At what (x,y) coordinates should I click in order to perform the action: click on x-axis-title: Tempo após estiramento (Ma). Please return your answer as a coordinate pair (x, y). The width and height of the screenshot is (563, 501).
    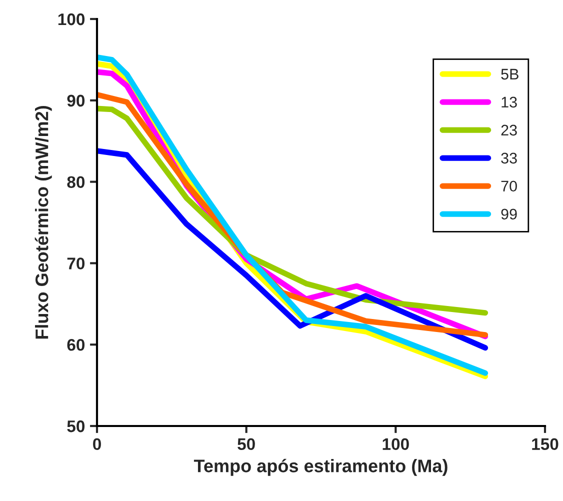
    Looking at the image, I should click on (321, 467).